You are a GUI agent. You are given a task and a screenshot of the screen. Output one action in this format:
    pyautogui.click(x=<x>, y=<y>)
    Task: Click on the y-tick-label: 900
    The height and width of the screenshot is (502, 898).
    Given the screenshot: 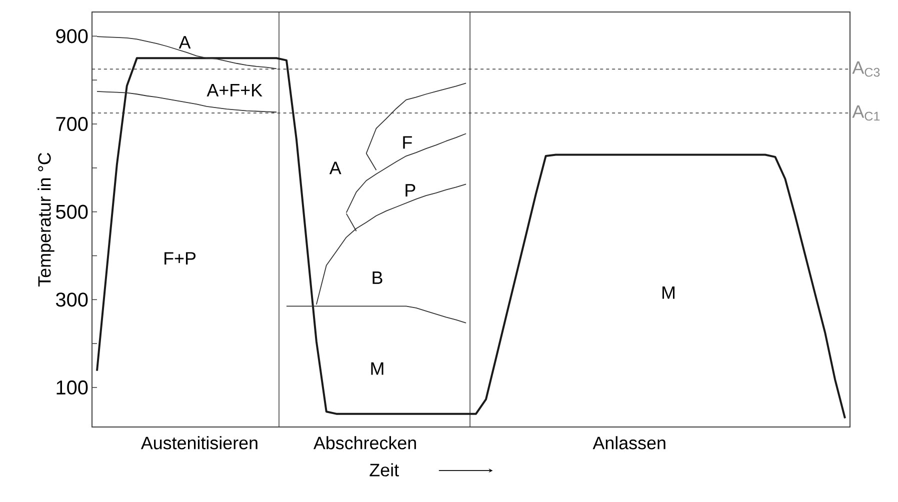 What is the action you would take?
    pyautogui.click(x=72, y=36)
    